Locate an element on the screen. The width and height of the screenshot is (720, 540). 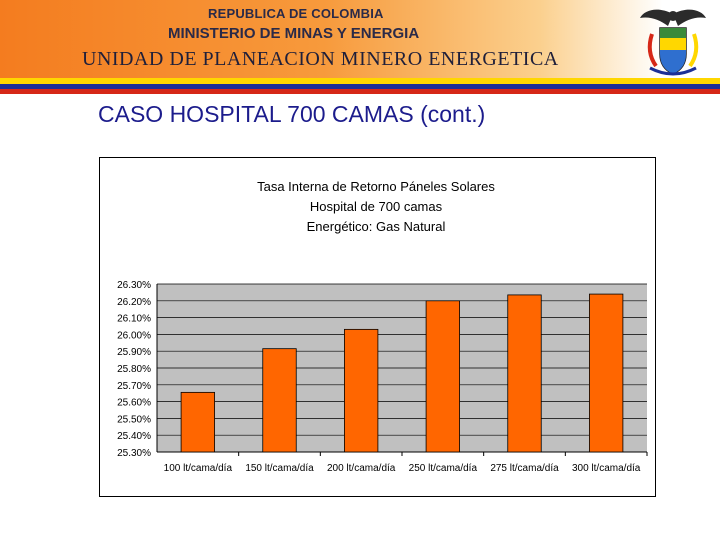
x-tick-label: 100 lt/cama/día is located at coordinates (198, 468).